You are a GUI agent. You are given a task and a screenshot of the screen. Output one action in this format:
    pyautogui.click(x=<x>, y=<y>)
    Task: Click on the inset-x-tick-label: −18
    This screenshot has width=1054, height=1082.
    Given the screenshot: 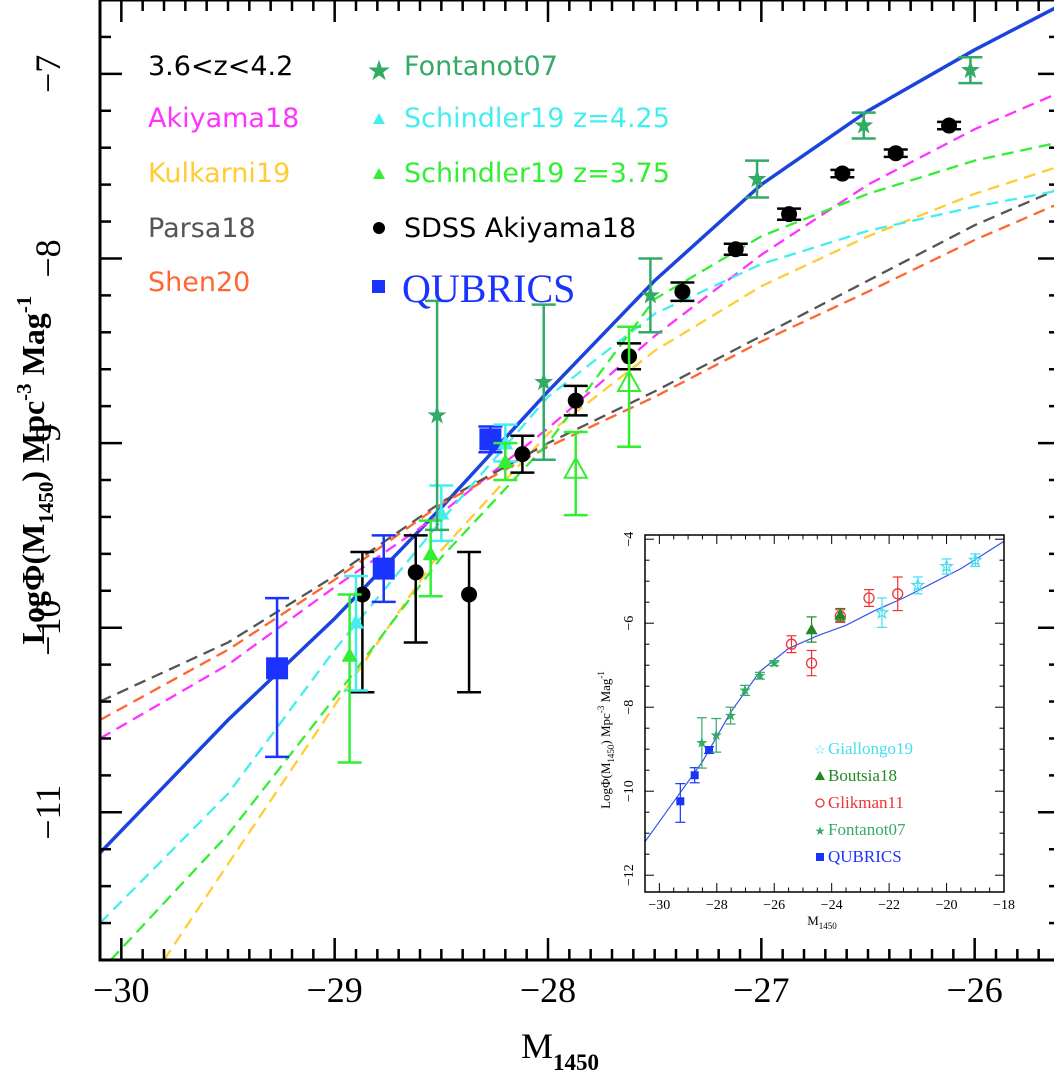 What is the action you would take?
    pyautogui.click(x=1004, y=905)
    